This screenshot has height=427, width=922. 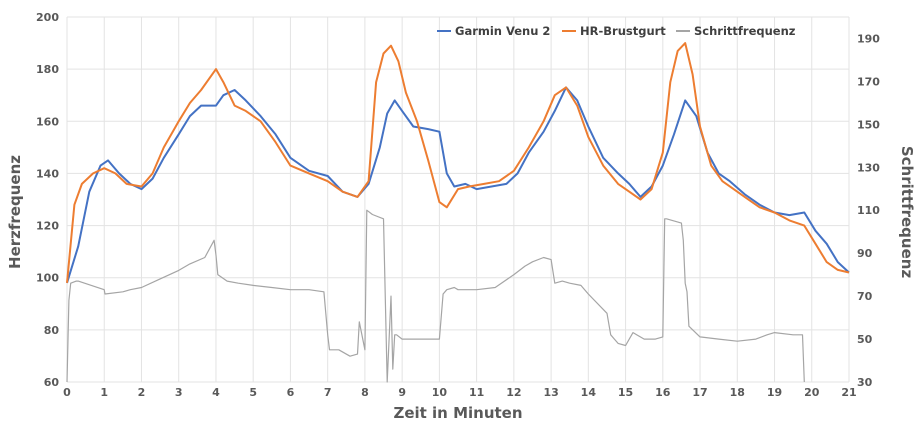 I want to click on x-tick-label-12: 12, so click(x=513, y=392).